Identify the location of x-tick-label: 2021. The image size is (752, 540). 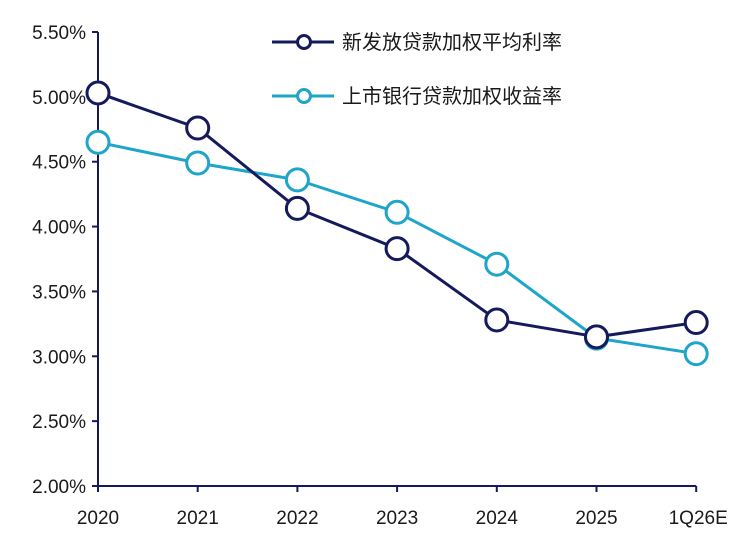
(198, 518).